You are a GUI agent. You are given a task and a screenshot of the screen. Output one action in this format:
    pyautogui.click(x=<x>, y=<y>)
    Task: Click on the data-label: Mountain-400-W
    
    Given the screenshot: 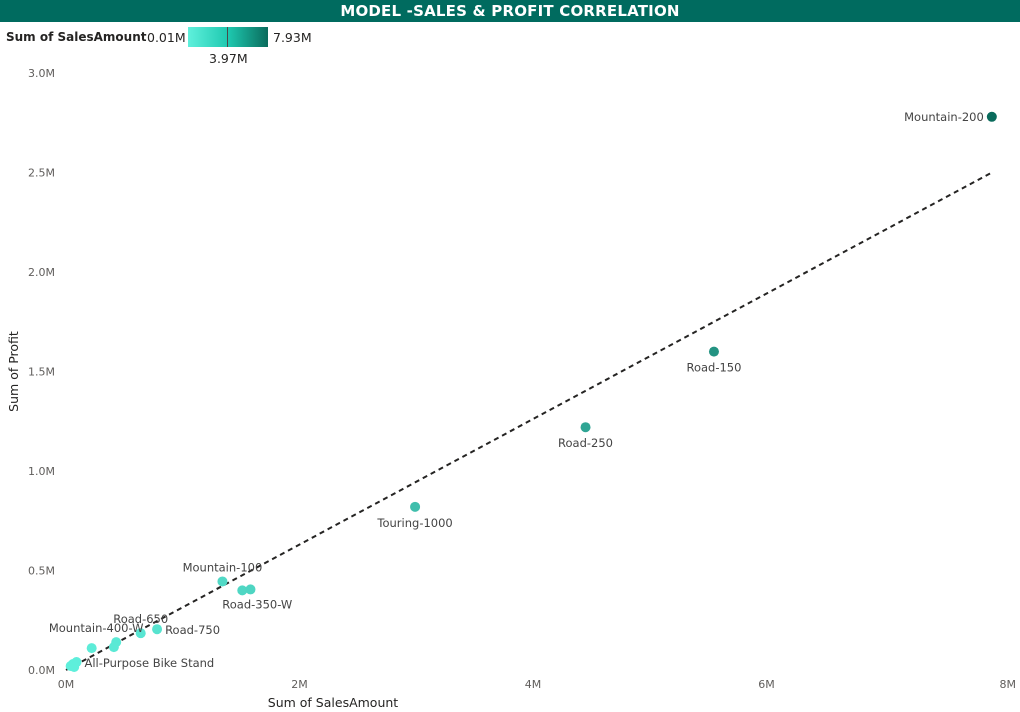 What is the action you would take?
    pyautogui.click(x=96, y=628)
    